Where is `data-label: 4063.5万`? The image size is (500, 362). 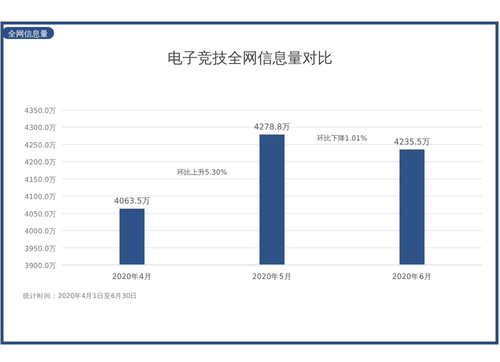
data-label: 4063.5万 is located at coordinates (132, 201).